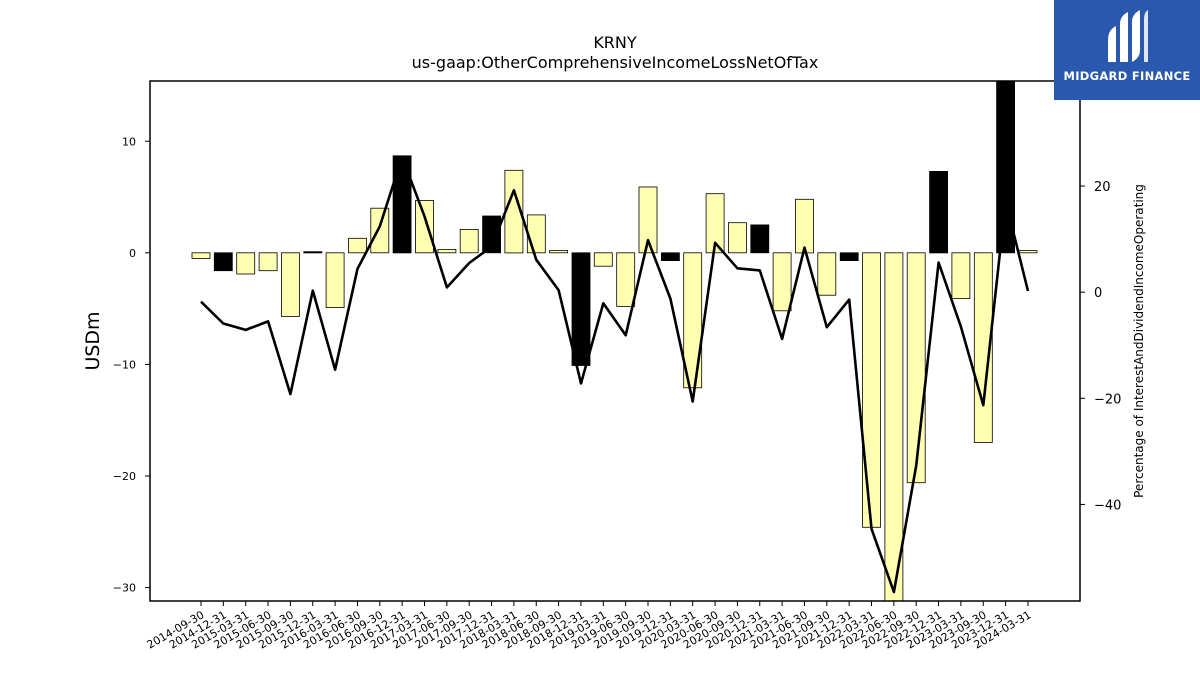 This screenshot has width=1200, height=675. I want to click on brand-logo: MIDGARD FINANCE, so click(1127, 50).